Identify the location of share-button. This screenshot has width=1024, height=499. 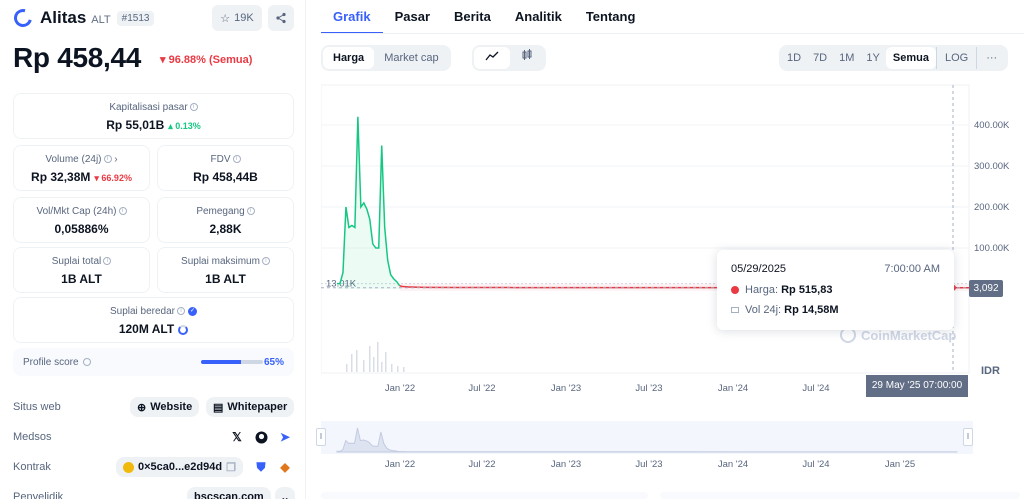
(281, 18).